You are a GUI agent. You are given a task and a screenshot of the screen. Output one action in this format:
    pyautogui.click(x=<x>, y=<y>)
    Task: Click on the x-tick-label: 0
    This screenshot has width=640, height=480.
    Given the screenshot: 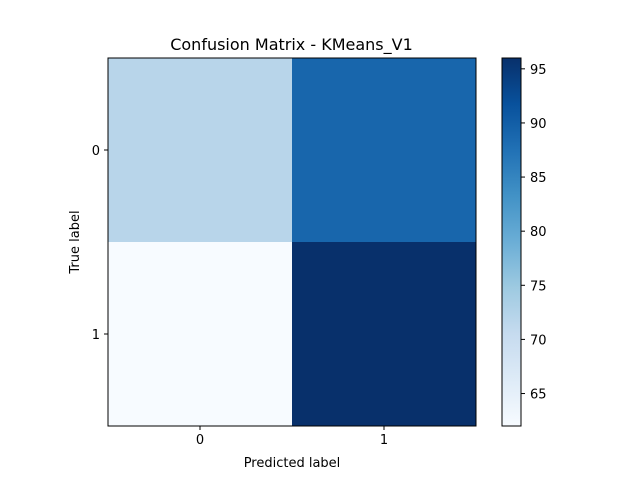 What is the action you would take?
    pyautogui.click(x=200, y=440)
    